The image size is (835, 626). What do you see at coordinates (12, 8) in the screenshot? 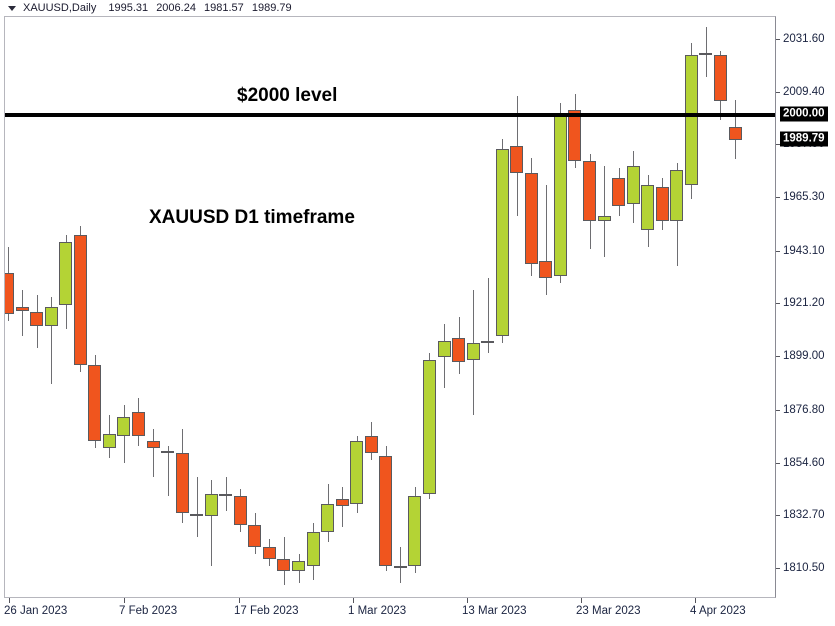
I see `triangle-down-icon` at bounding box center [12, 8].